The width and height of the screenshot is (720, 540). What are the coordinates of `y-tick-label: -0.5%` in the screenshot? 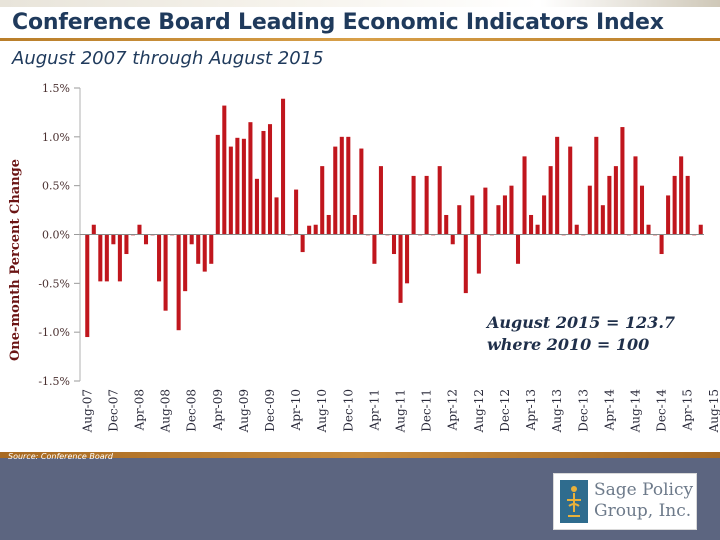 It's located at (54, 283).